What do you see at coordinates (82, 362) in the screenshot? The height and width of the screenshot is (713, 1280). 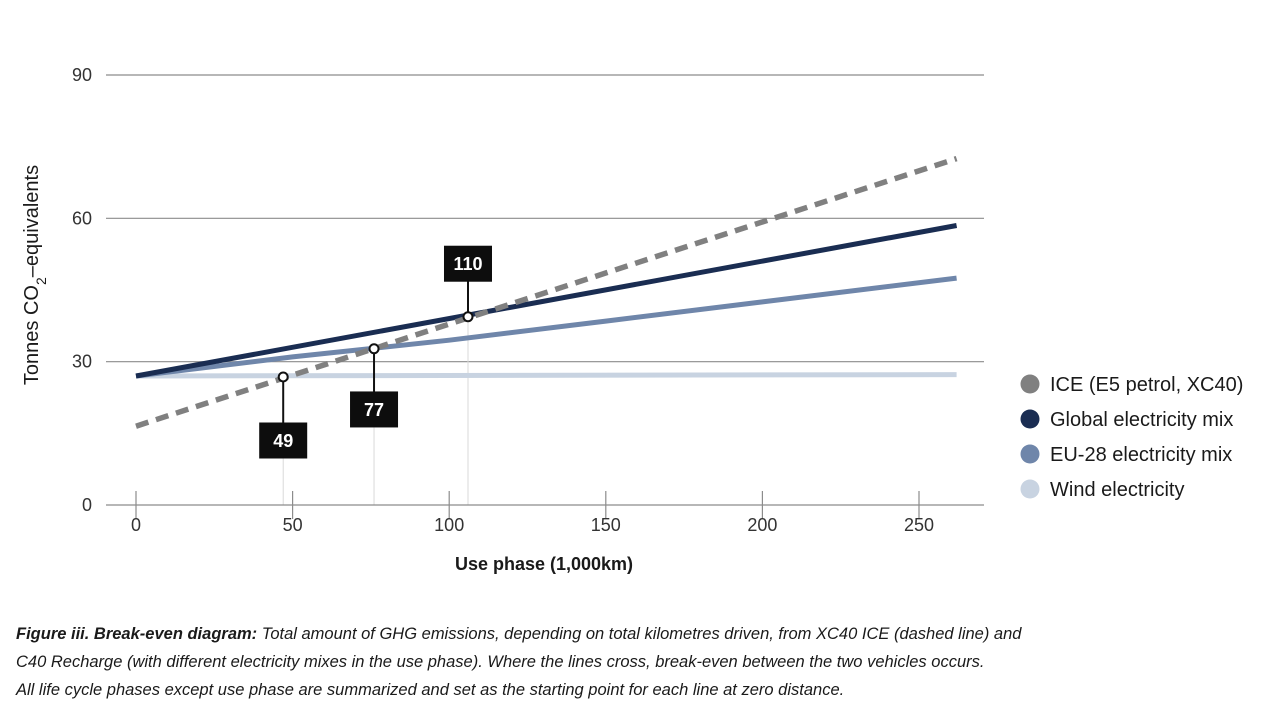 I see `y-tick-label-30: 30` at bounding box center [82, 362].